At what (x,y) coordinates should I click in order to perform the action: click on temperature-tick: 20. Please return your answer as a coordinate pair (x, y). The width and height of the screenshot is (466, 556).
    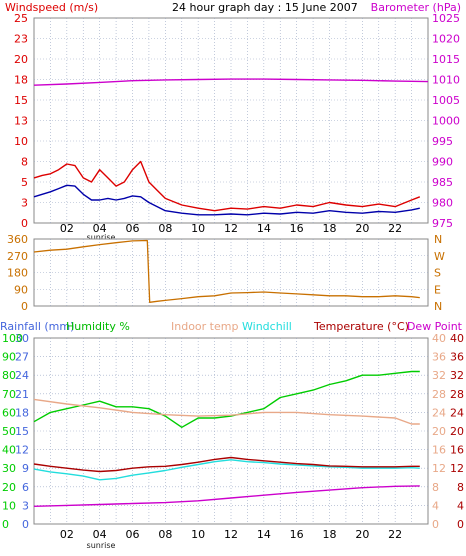
    Looking at the image, I should click on (457, 431).